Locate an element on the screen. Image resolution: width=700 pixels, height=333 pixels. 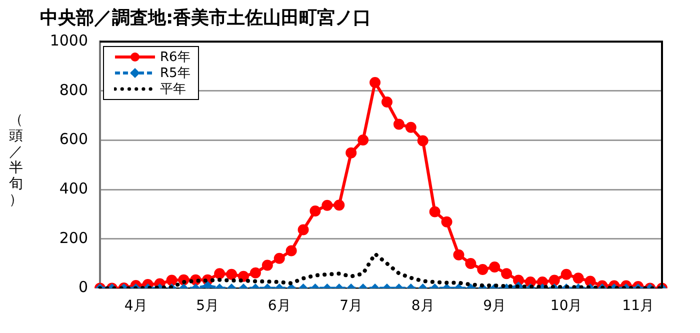
x-tick-label: 10月 is located at coordinates (566, 306).